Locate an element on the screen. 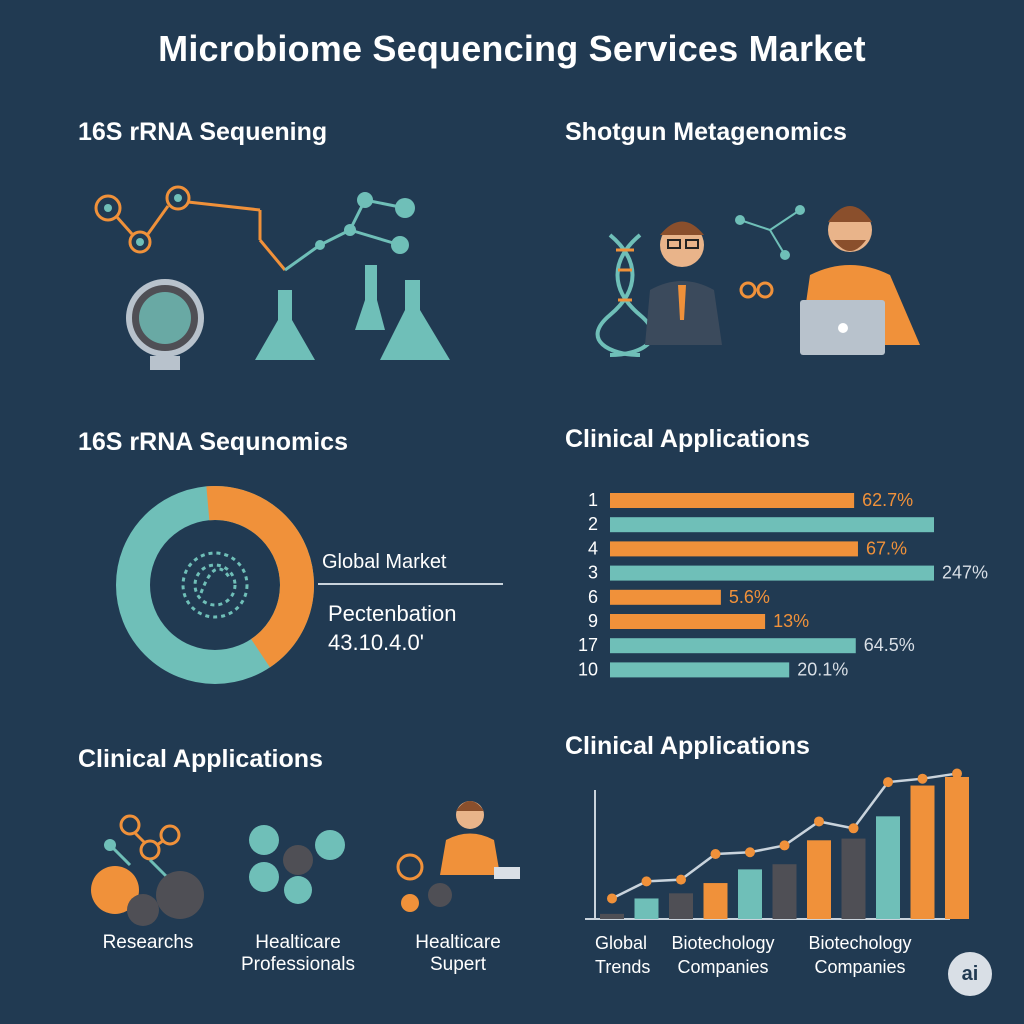  pattern-ring-inner is located at coordinates (215, 585).